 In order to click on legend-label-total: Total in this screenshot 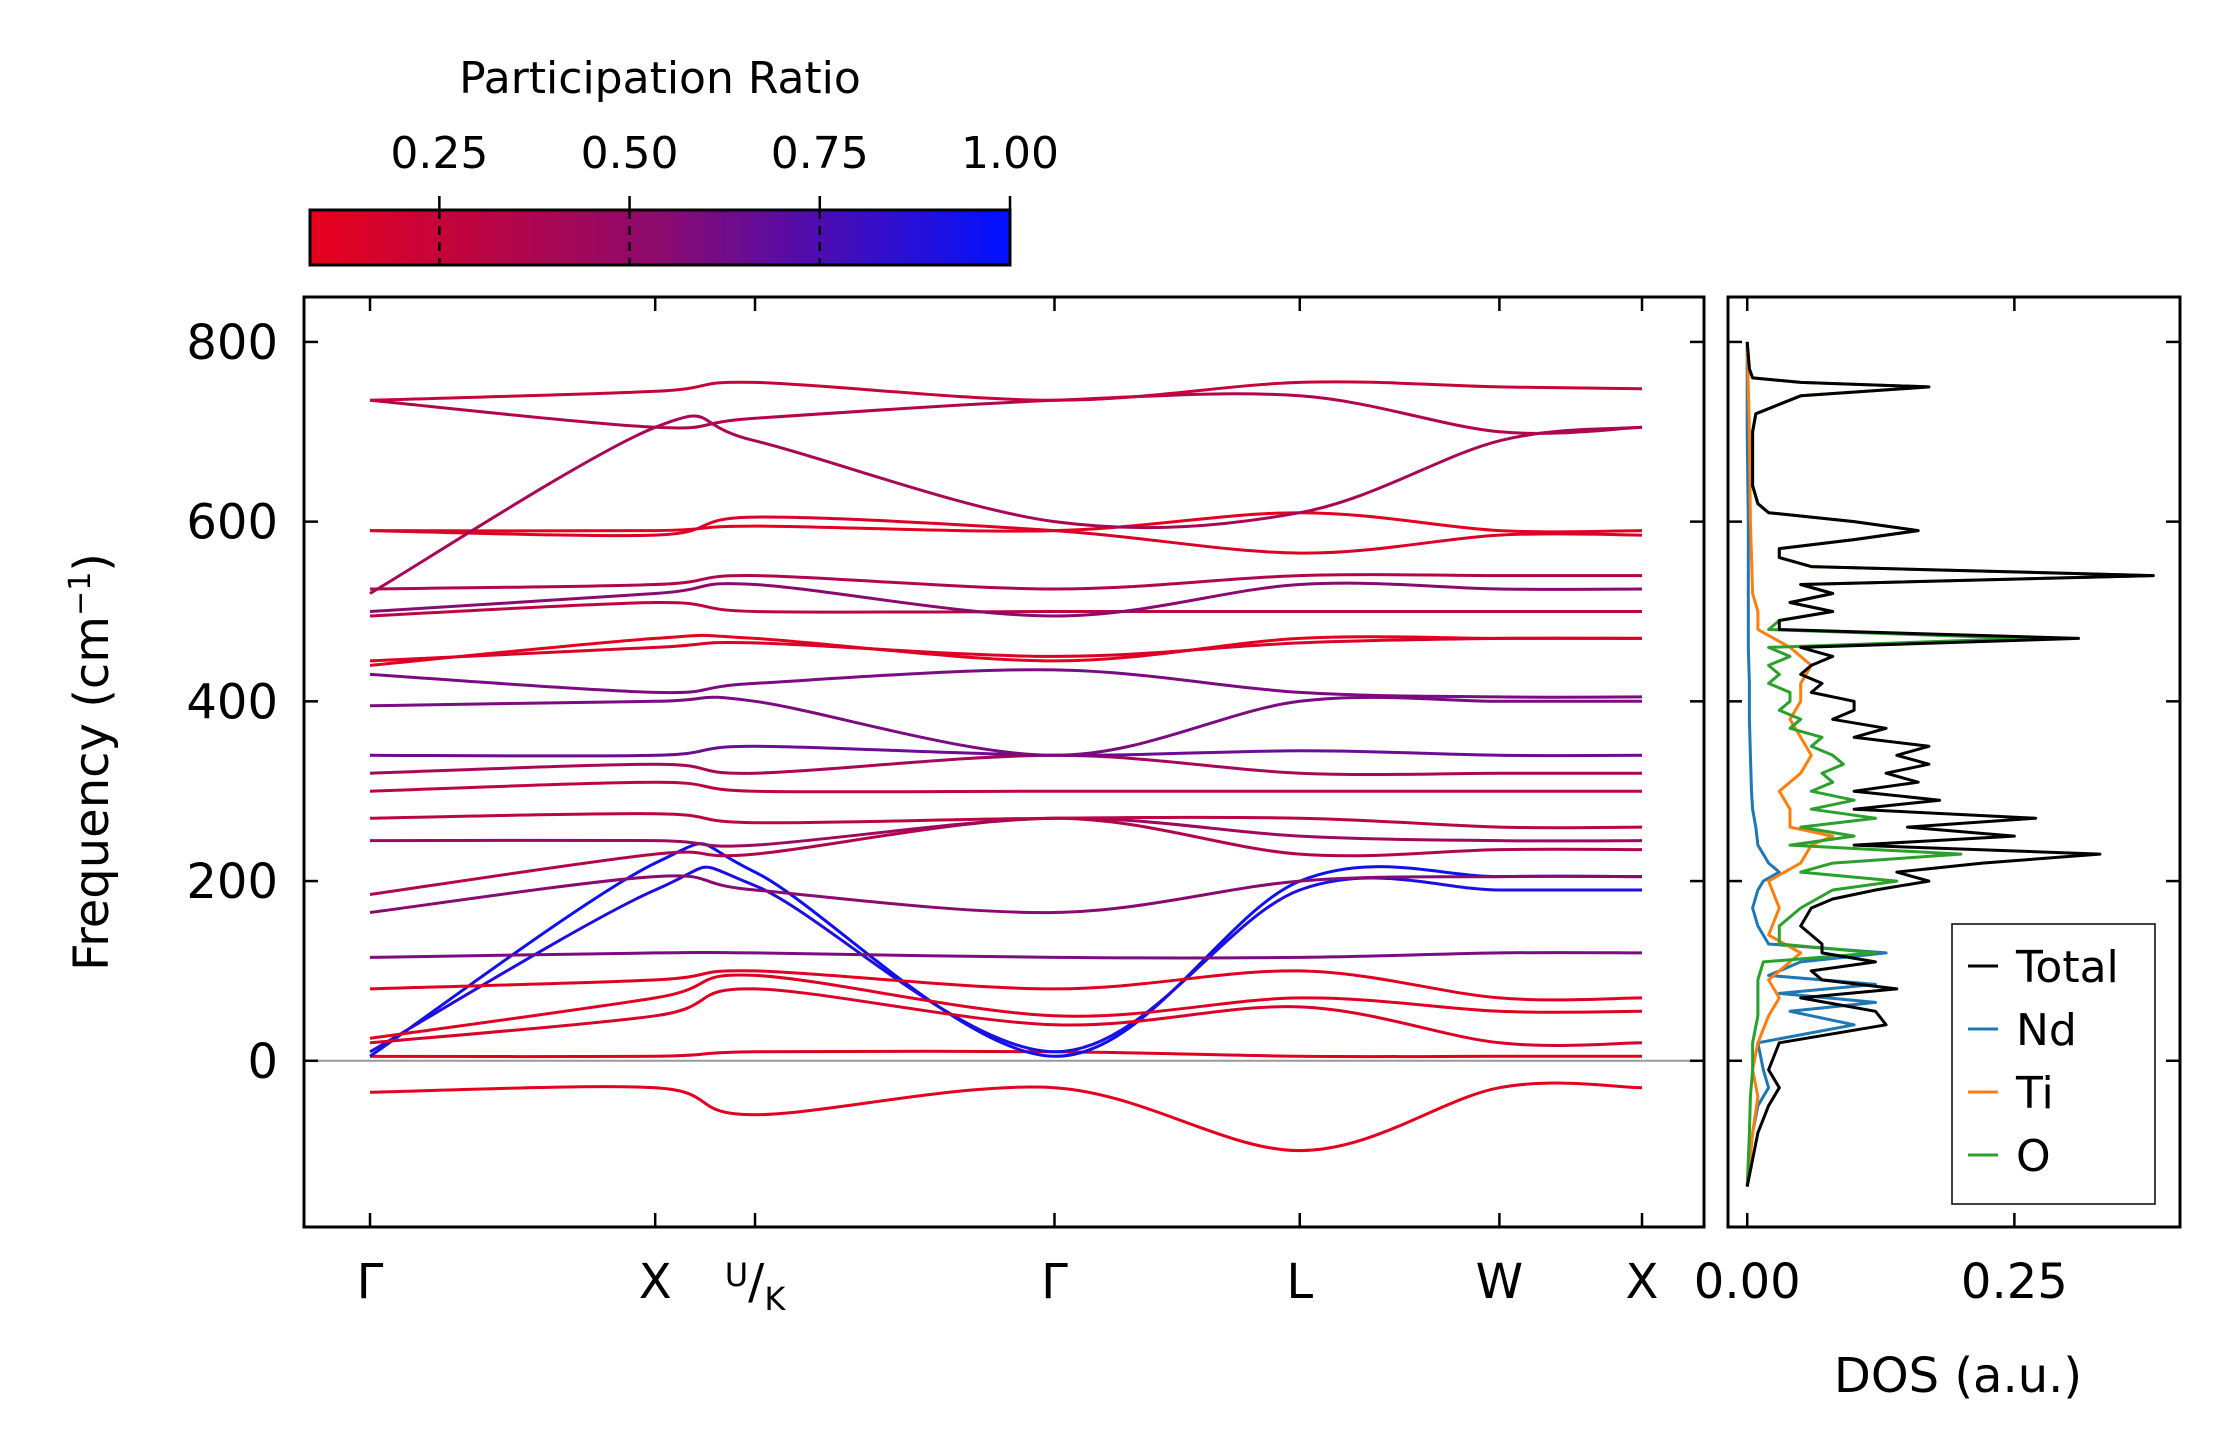, I will do `click(2067, 967)`.